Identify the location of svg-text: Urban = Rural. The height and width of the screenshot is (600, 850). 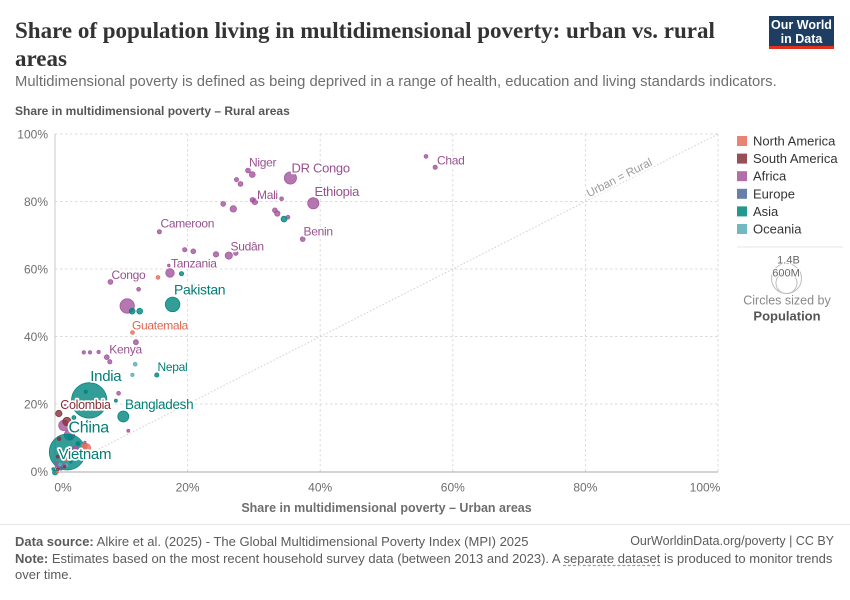
(620, 178).